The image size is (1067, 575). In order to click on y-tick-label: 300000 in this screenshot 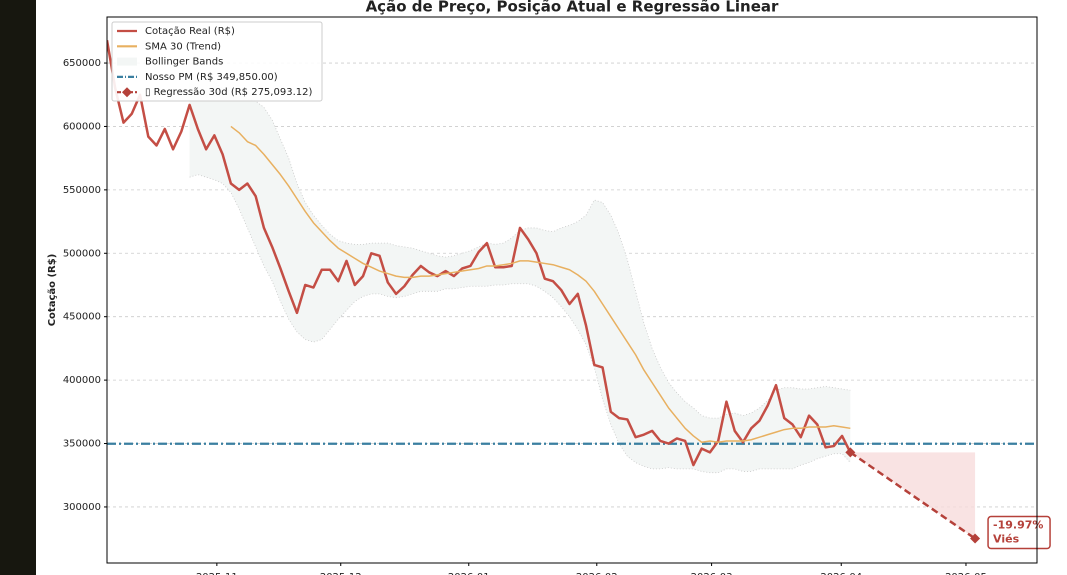, I will do `click(82, 507)`.